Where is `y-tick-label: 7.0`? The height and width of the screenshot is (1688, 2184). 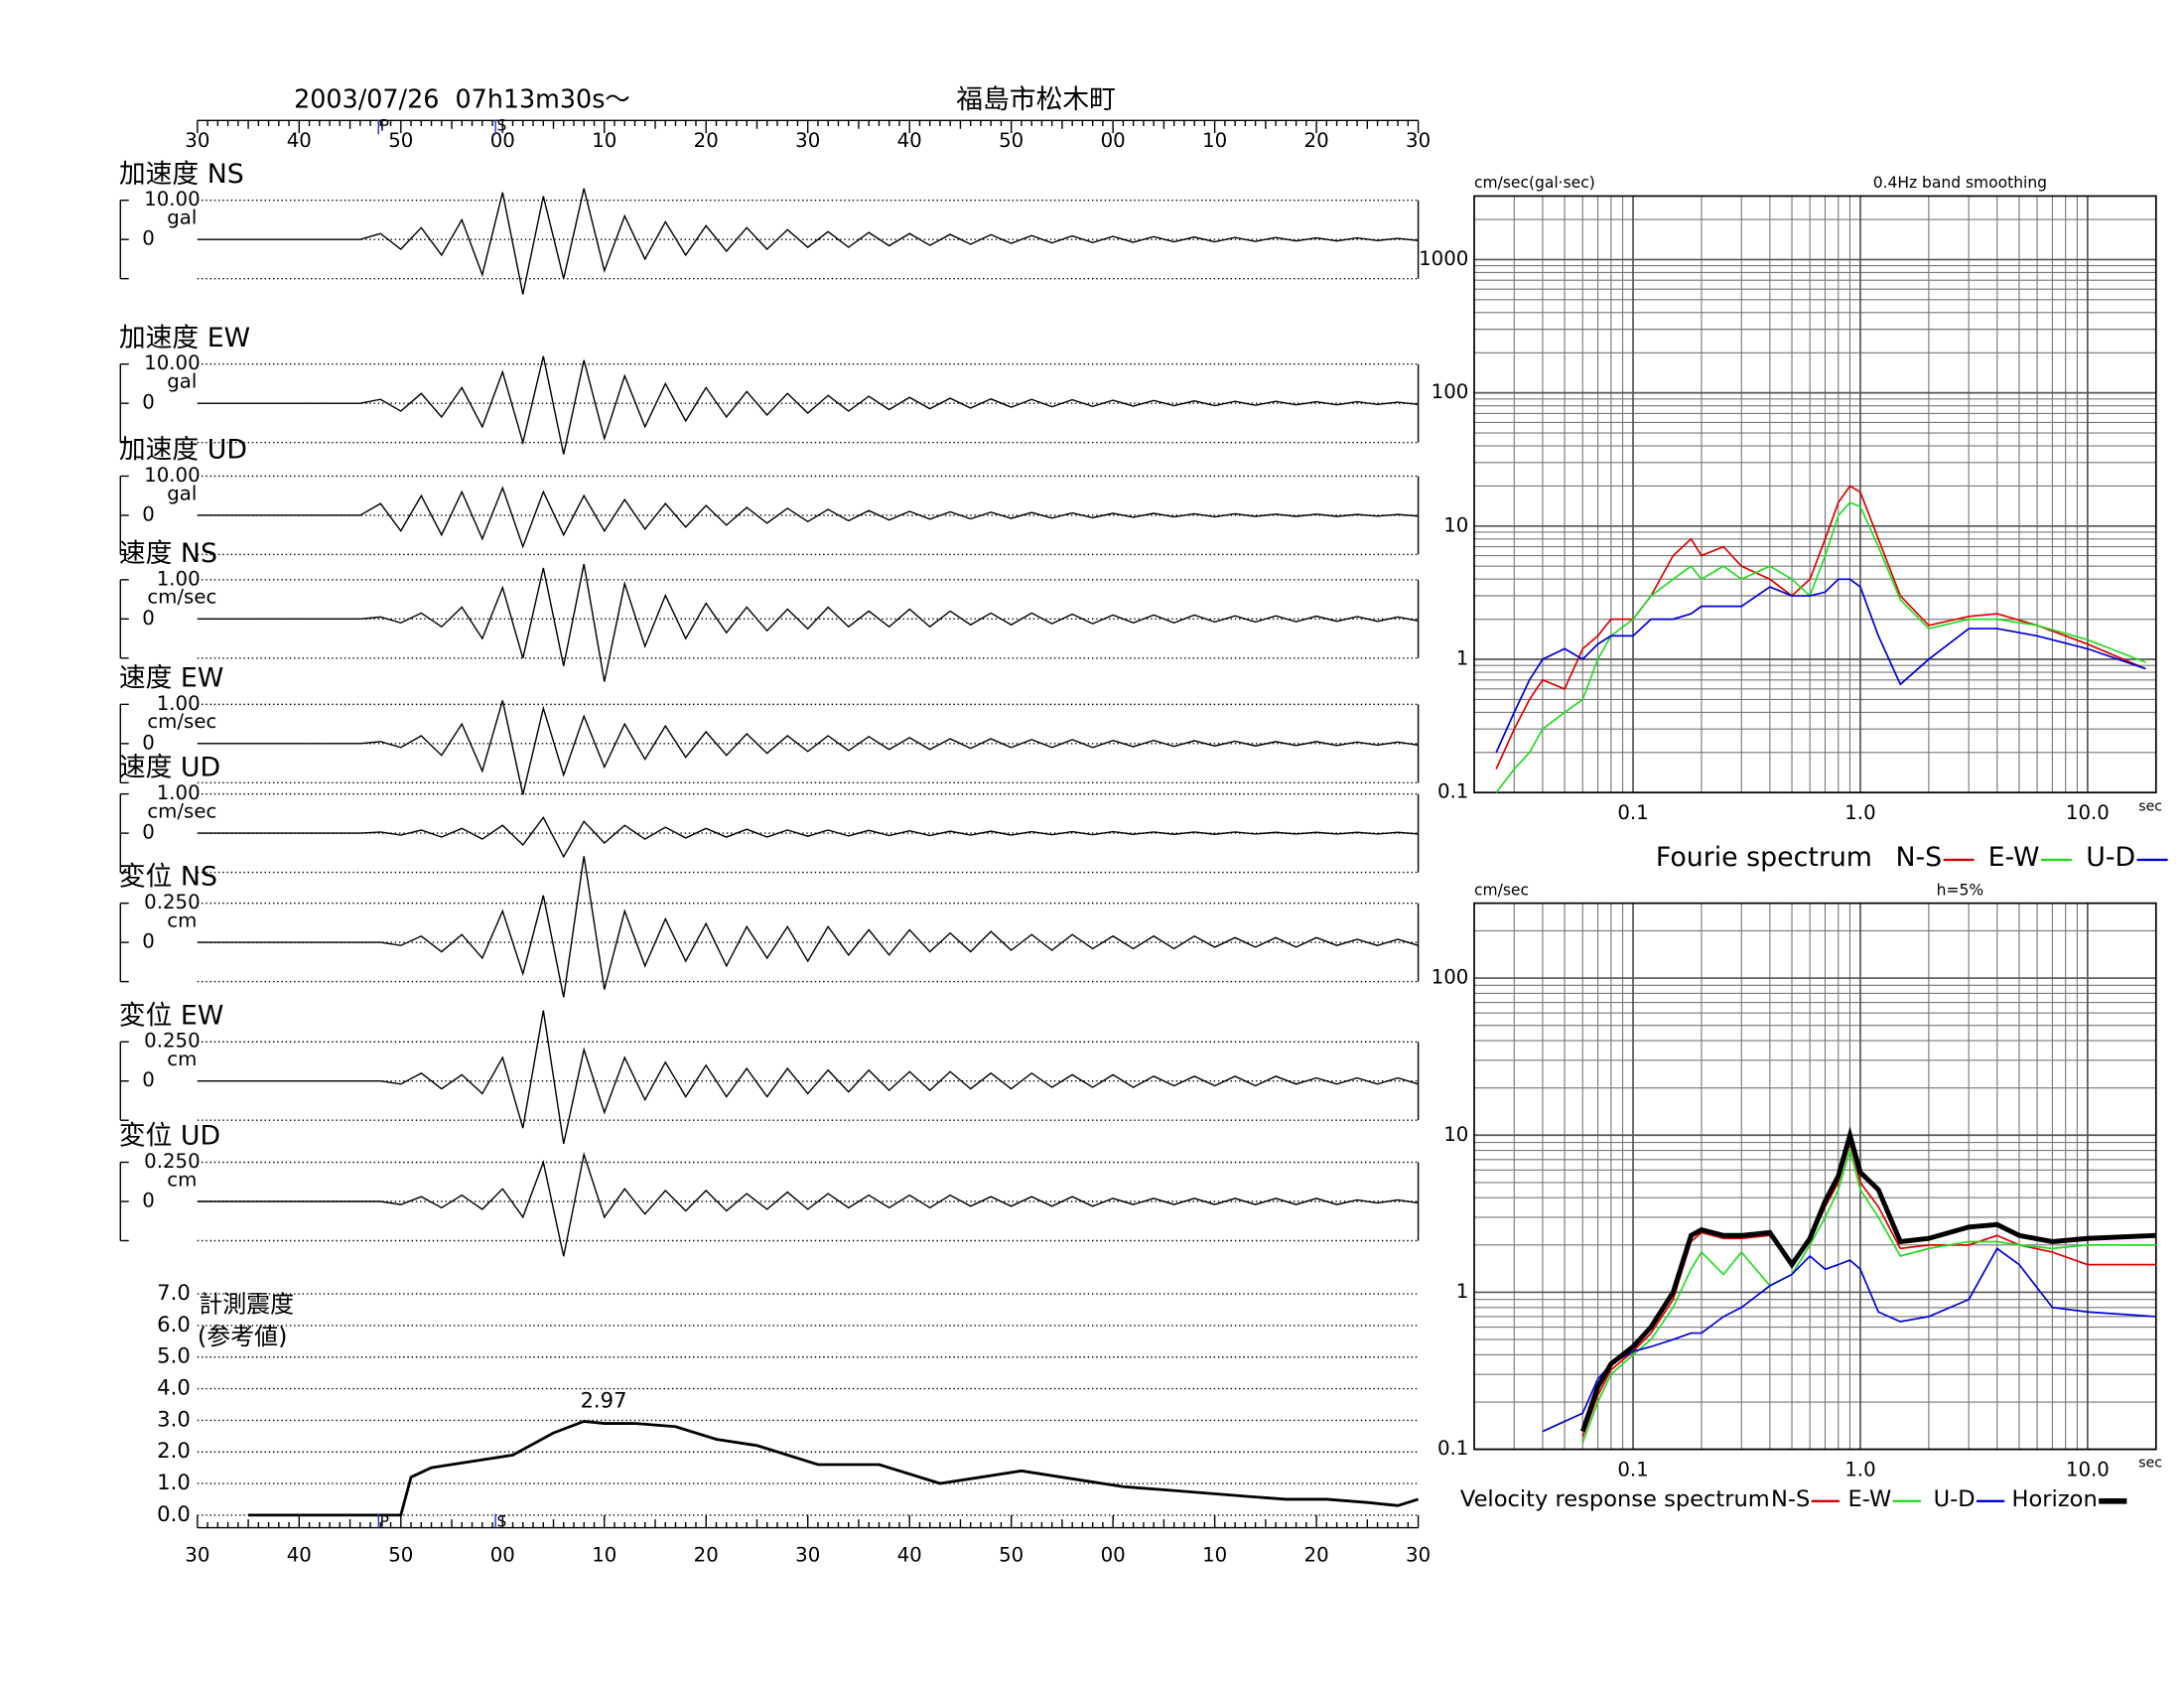
y-tick-label: 7.0 is located at coordinates (174, 1292).